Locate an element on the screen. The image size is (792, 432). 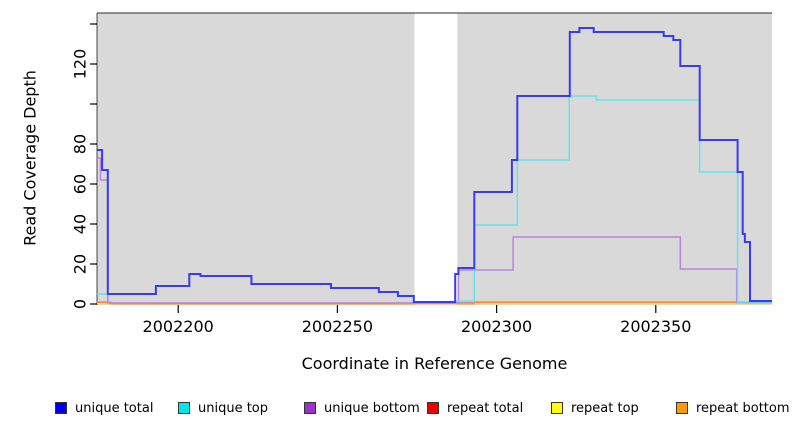
y-tick-label: 60 is located at coordinates (80, 184).